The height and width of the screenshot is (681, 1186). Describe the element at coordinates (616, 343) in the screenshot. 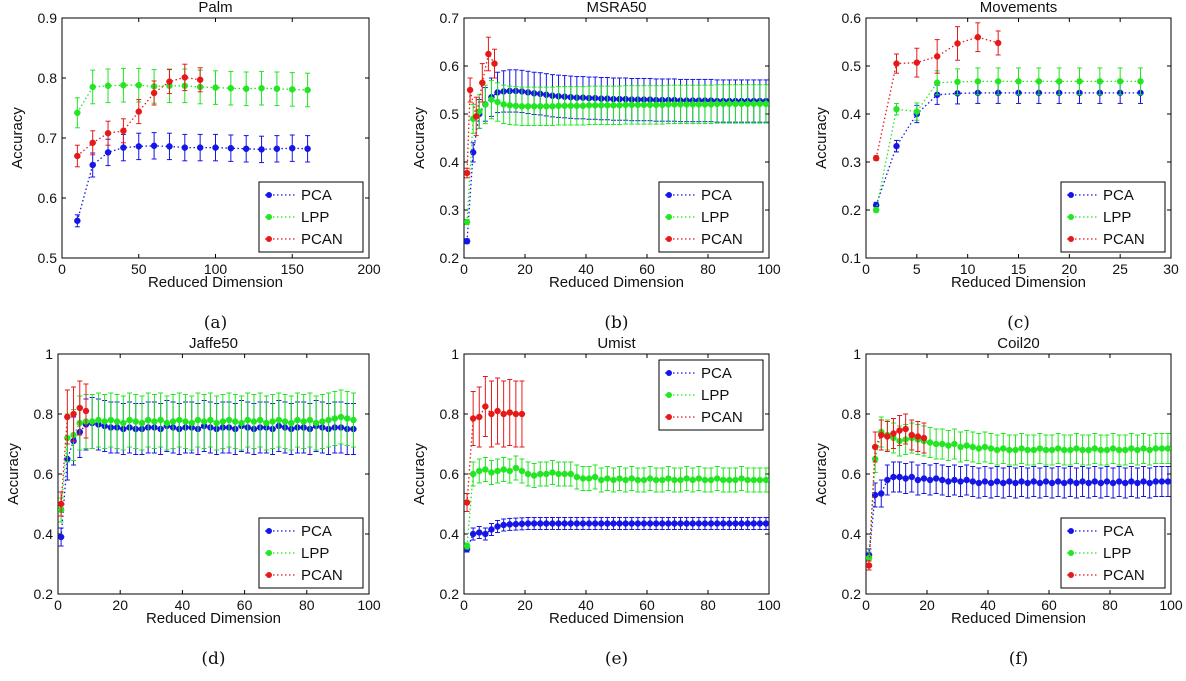

I see `chart-title: Umist` at that location.